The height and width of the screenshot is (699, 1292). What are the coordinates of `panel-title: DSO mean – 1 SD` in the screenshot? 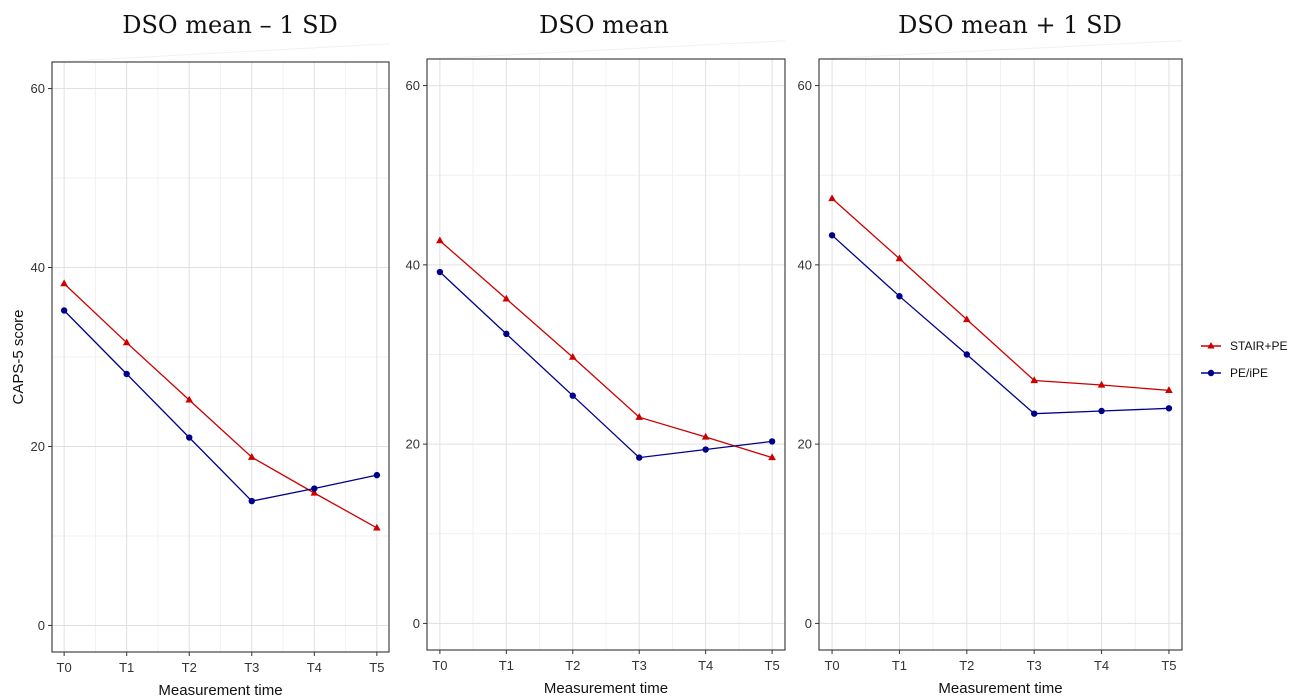 It's located at (230, 25).